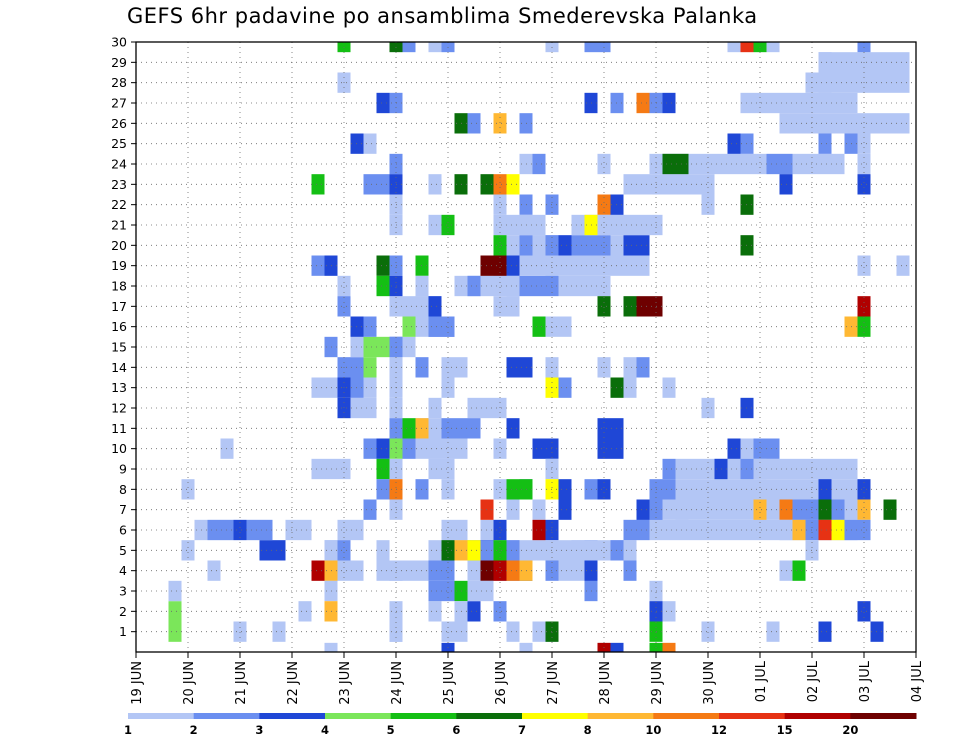 This screenshot has height=742, width=960. I want to click on y-tick-label: 3, so click(123, 591).